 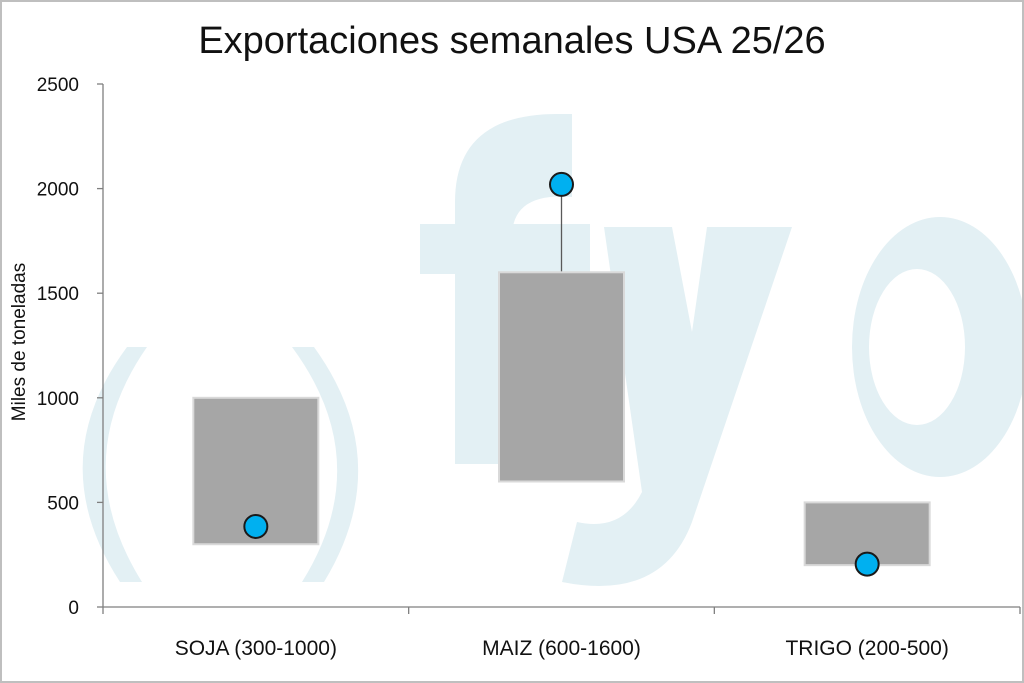 I want to click on y-tick-label: 1500, so click(x=58, y=294).